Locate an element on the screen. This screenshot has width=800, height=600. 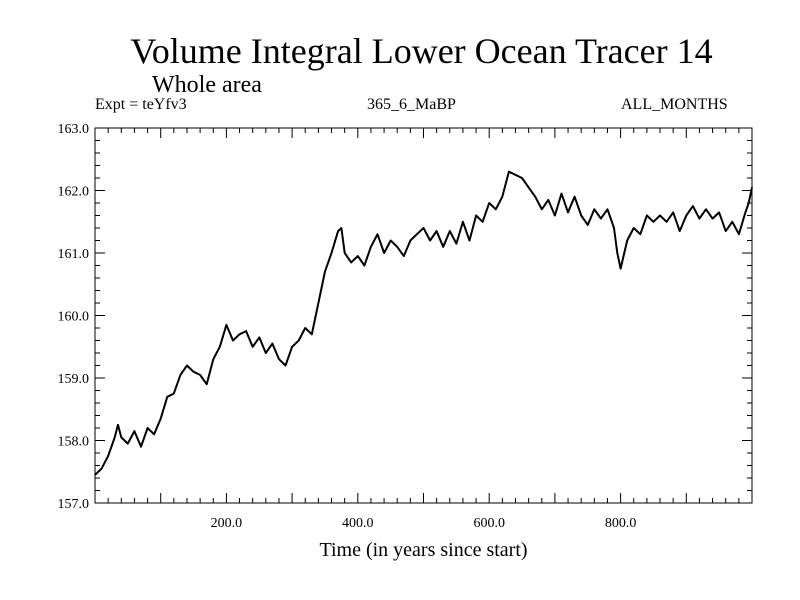
y-tick-label: 158.0 is located at coordinates (74, 442).